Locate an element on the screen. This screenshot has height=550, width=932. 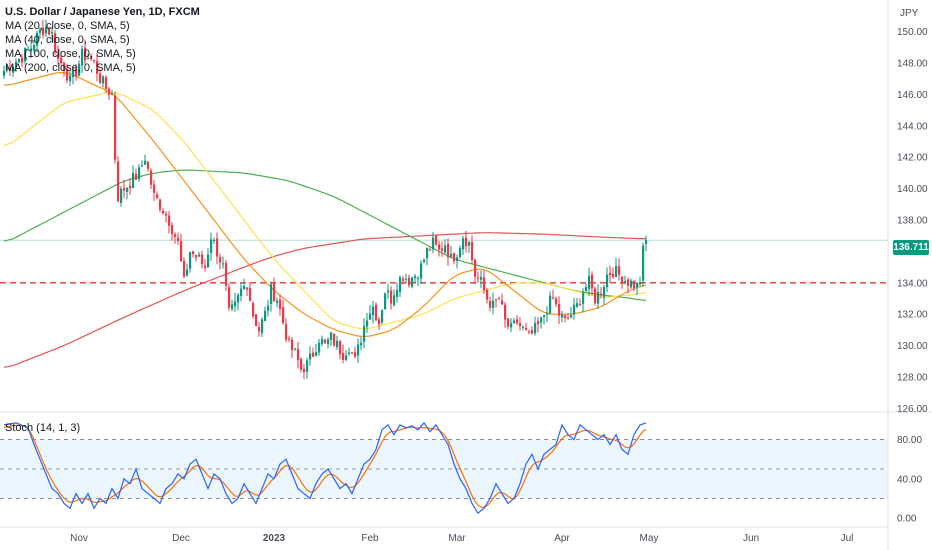
time-tick-label: Nov is located at coordinates (79, 538).